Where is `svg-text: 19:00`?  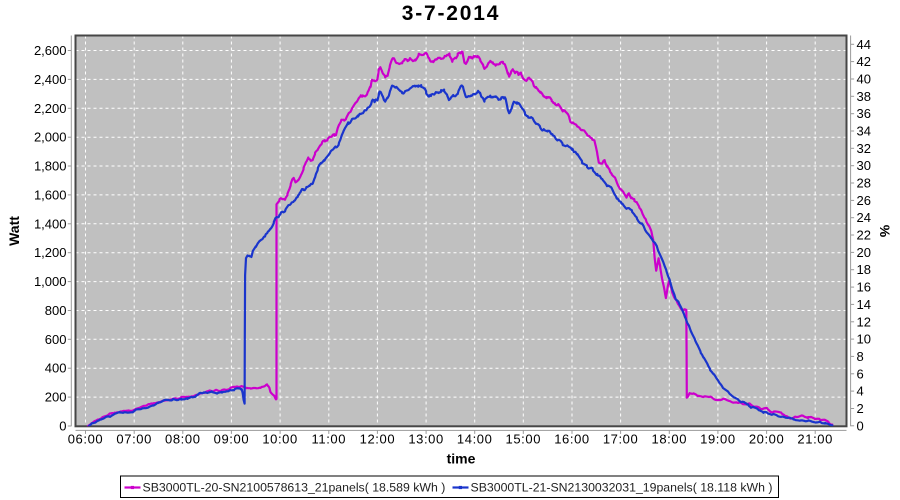
svg-text: 19:00 is located at coordinates (718, 439).